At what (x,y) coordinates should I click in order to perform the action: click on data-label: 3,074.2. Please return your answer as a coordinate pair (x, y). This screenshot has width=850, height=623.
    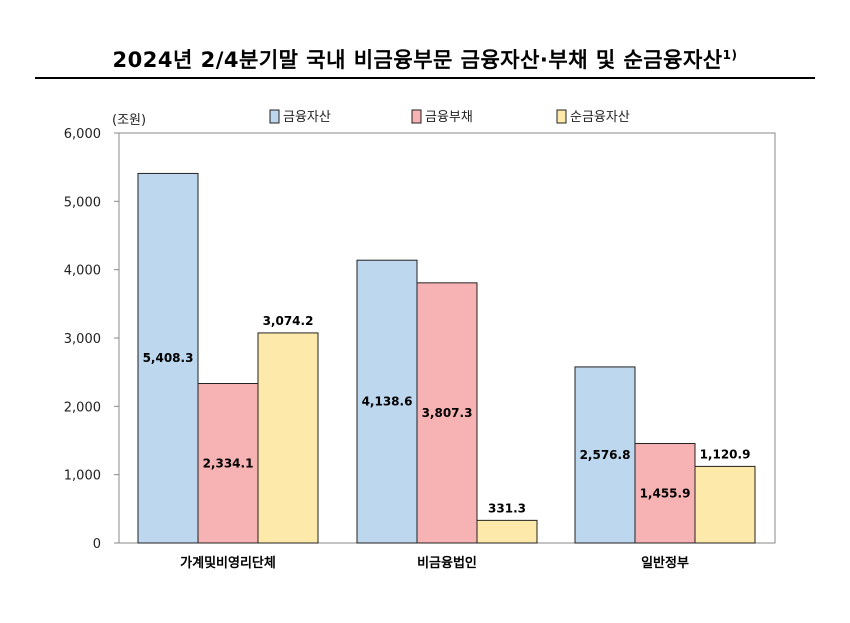
    Looking at the image, I should click on (288, 321).